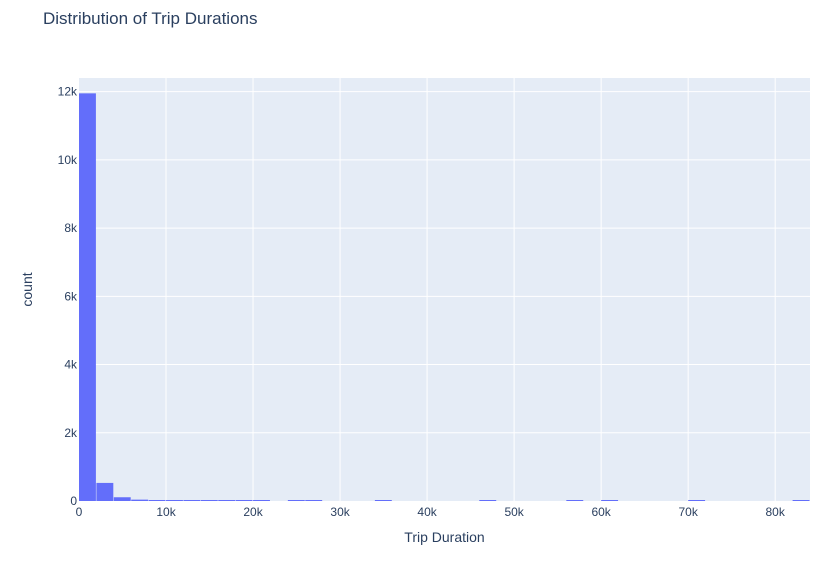  I want to click on y-axis-ticks: 0 2k 4k 6k 8k 10k 12k, so click(68, 296).